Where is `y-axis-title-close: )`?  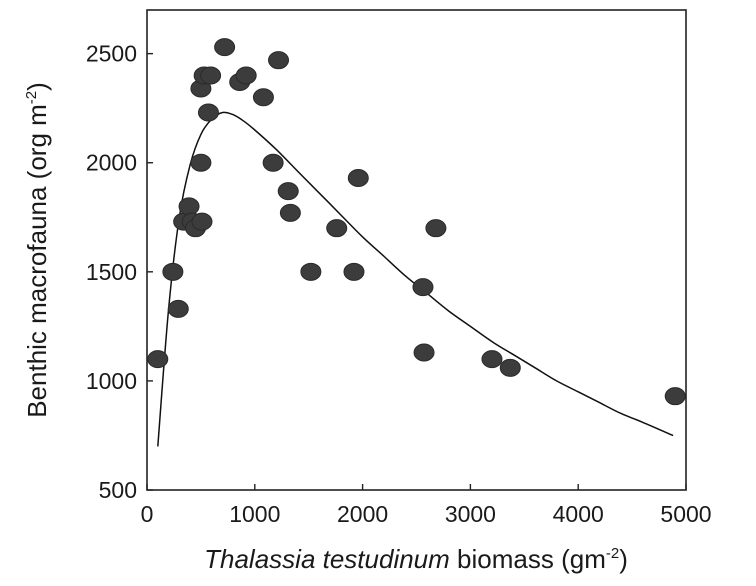 y-axis-title-close: ) is located at coordinates (37, 86).